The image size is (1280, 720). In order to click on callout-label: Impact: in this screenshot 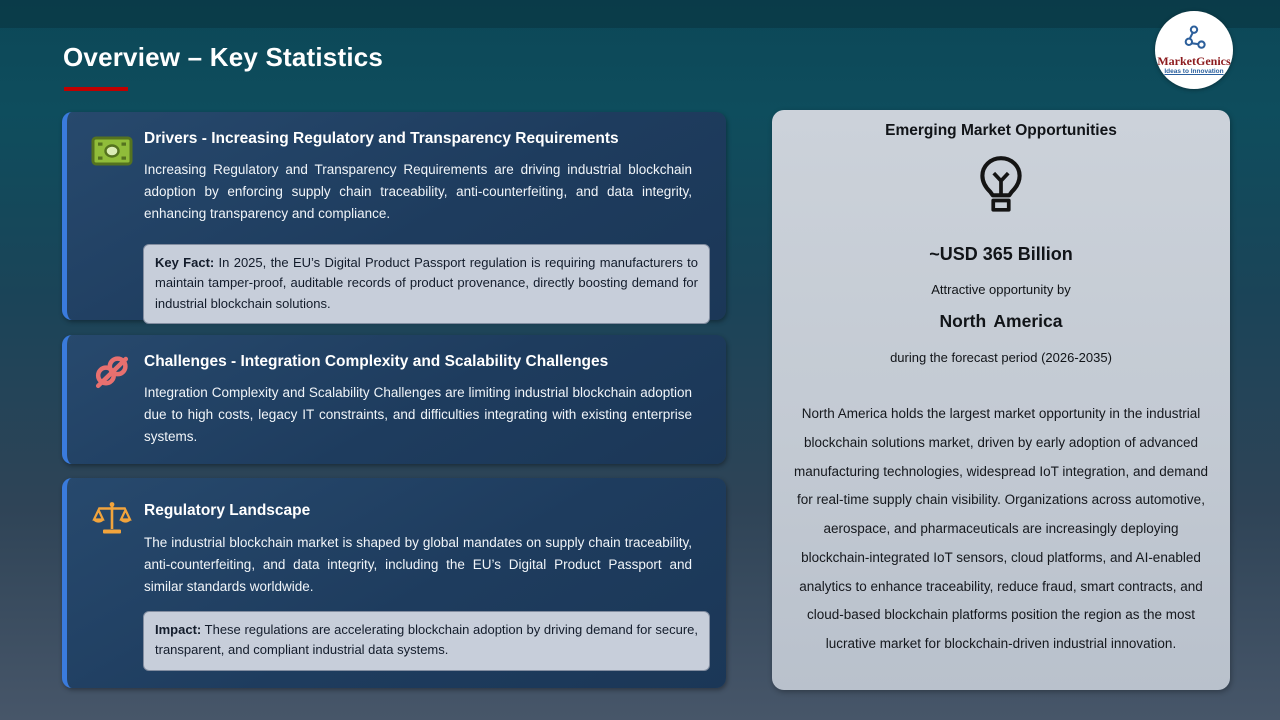, I will do `click(178, 629)`.